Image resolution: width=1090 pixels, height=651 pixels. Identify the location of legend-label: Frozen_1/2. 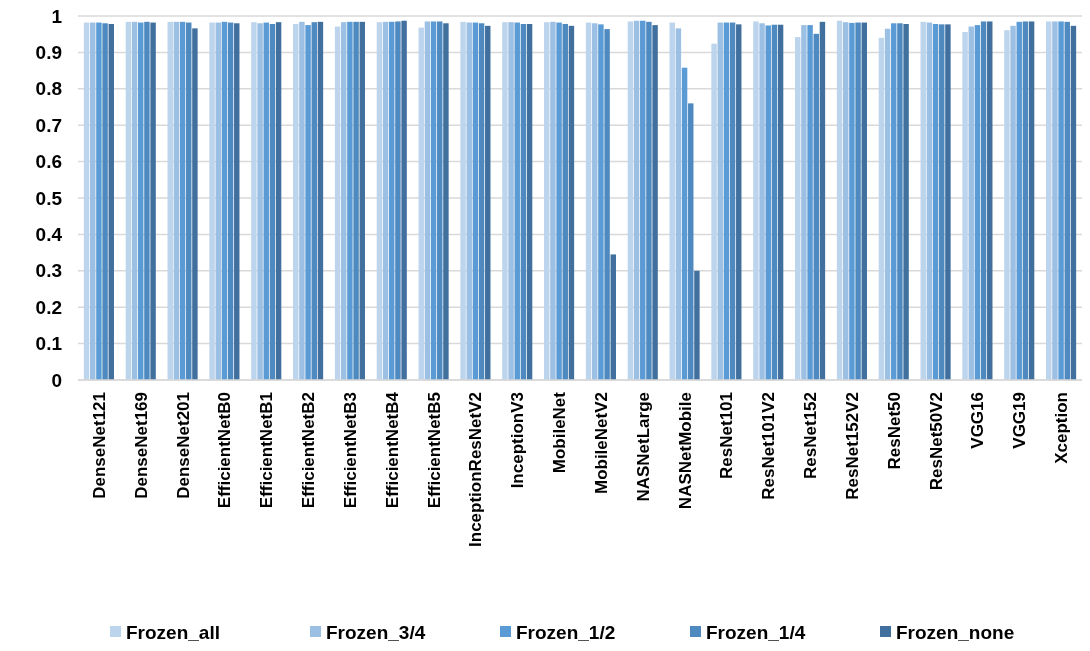
(566, 632).